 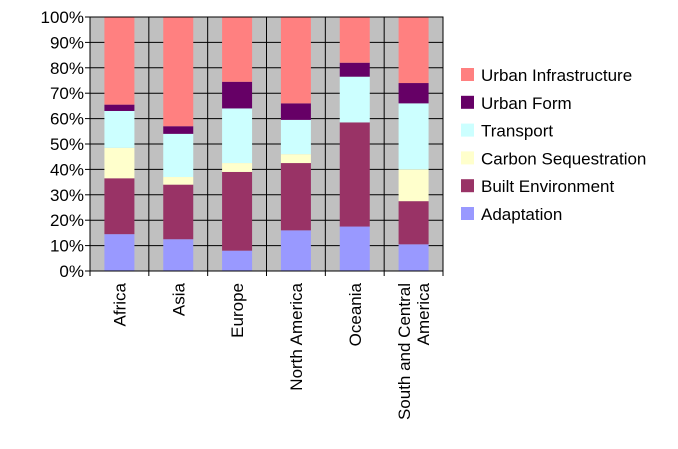 What do you see at coordinates (526, 103) in the screenshot?
I see `legend-label: Urban Form` at bounding box center [526, 103].